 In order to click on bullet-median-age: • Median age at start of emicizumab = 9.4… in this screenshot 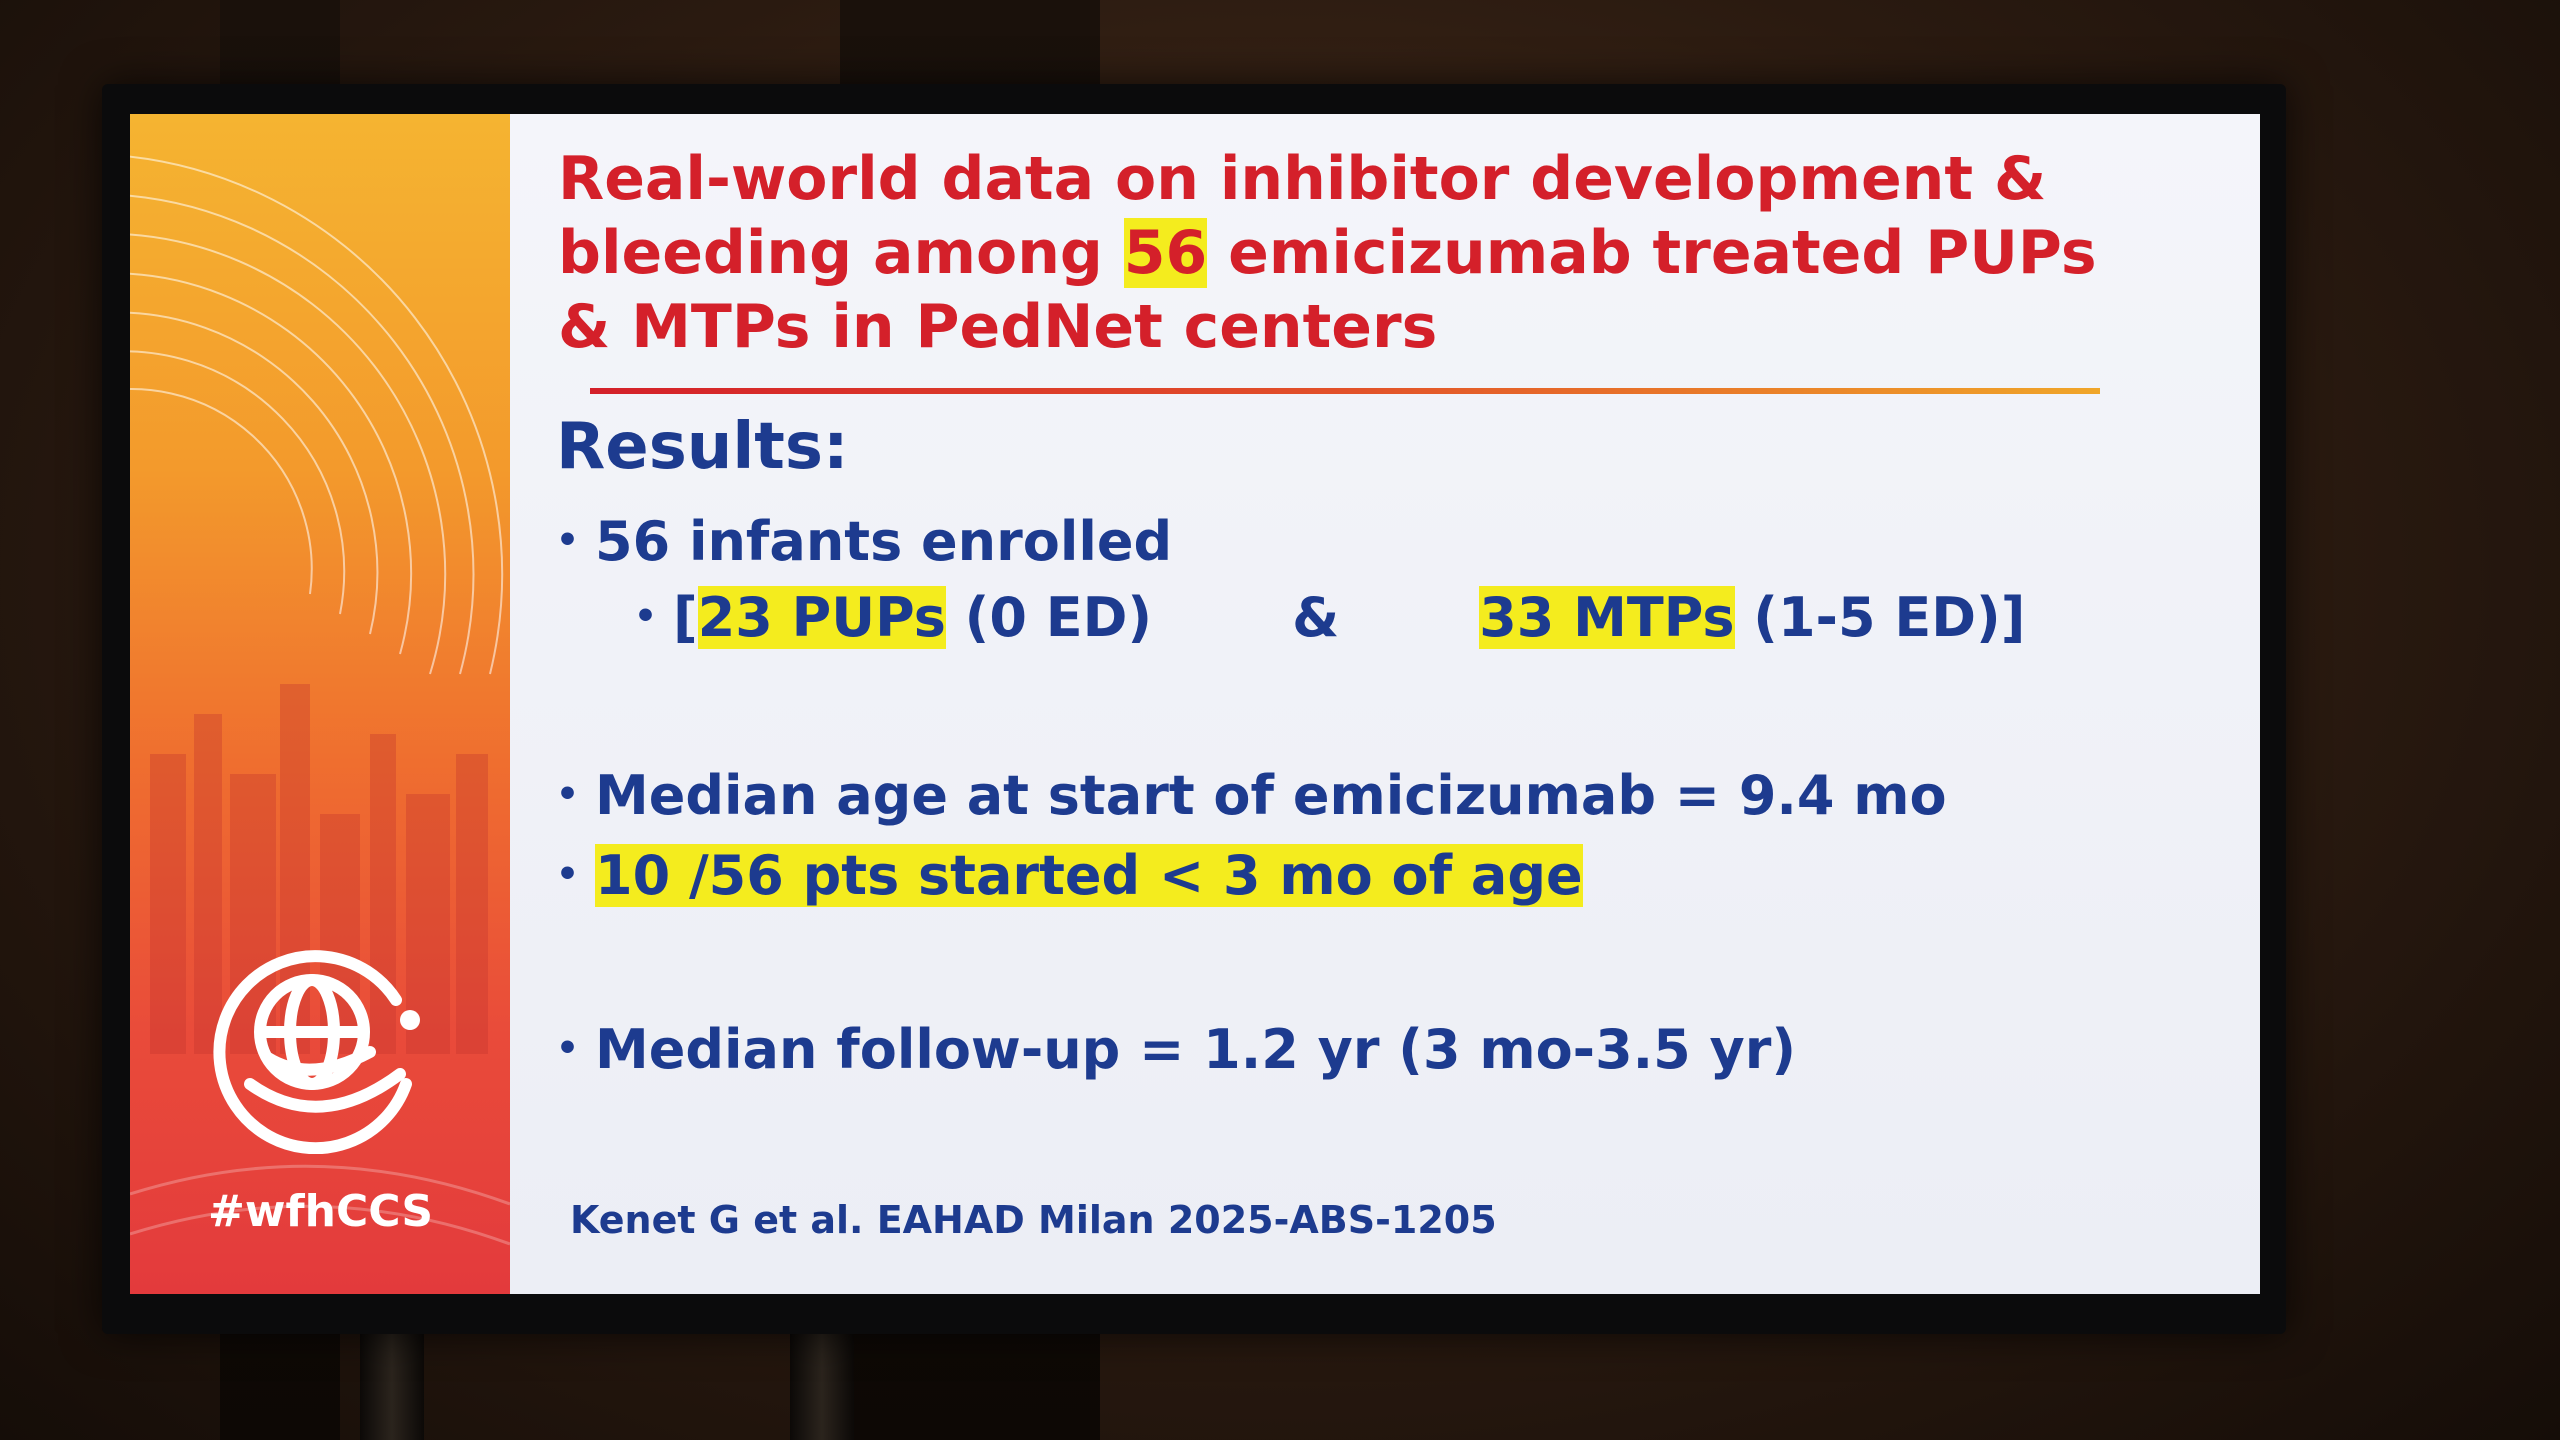, I will do `click(1251, 795)`.